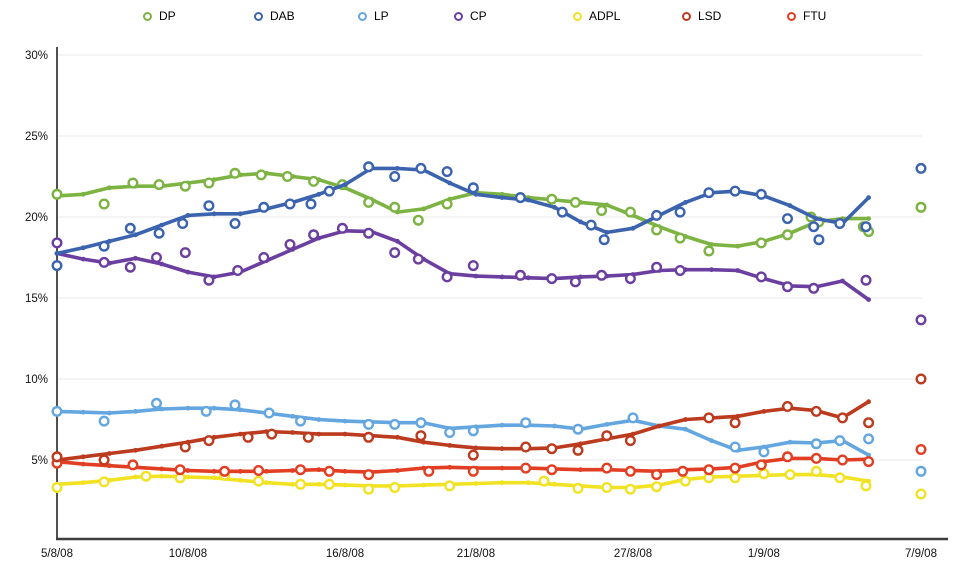 The height and width of the screenshot is (573, 960). What do you see at coordinates (167, 16) in the screenshot?
I see `legend-label: DP` at bounding box center [167, 16].